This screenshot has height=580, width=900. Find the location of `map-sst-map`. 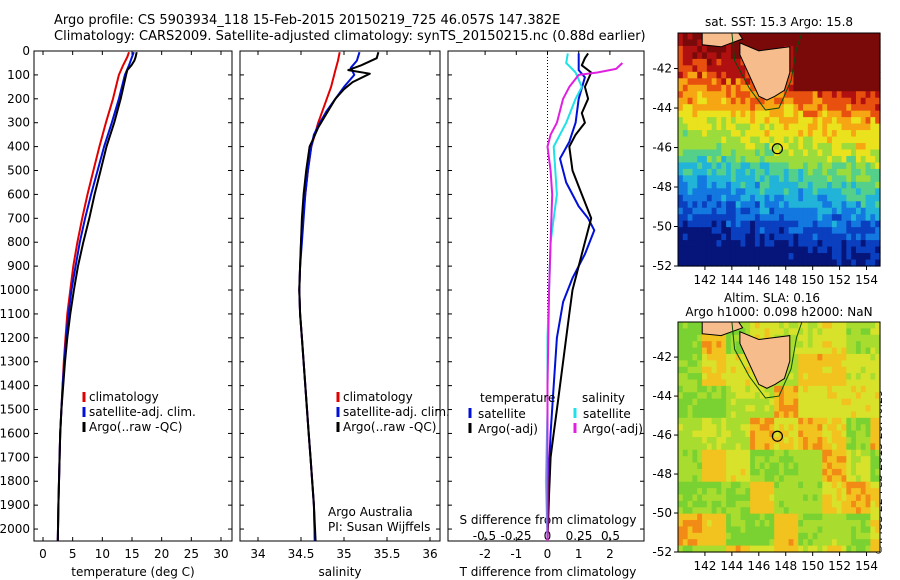

map-sst-map is located at coordinates (779, 149).